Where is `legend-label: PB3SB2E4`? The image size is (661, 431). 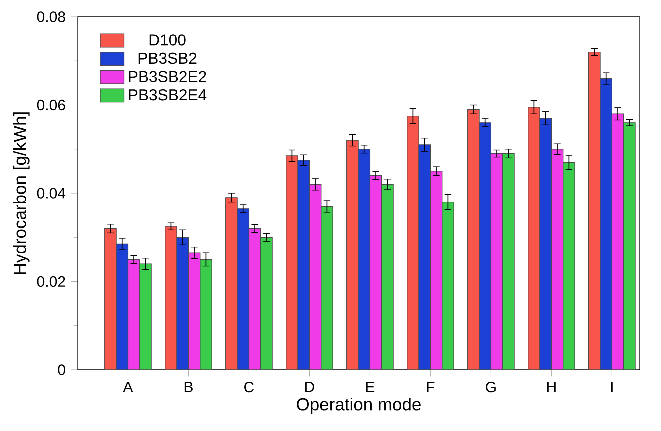
legend-label: PB3SB2E4 is located at coordinates (168, 95).